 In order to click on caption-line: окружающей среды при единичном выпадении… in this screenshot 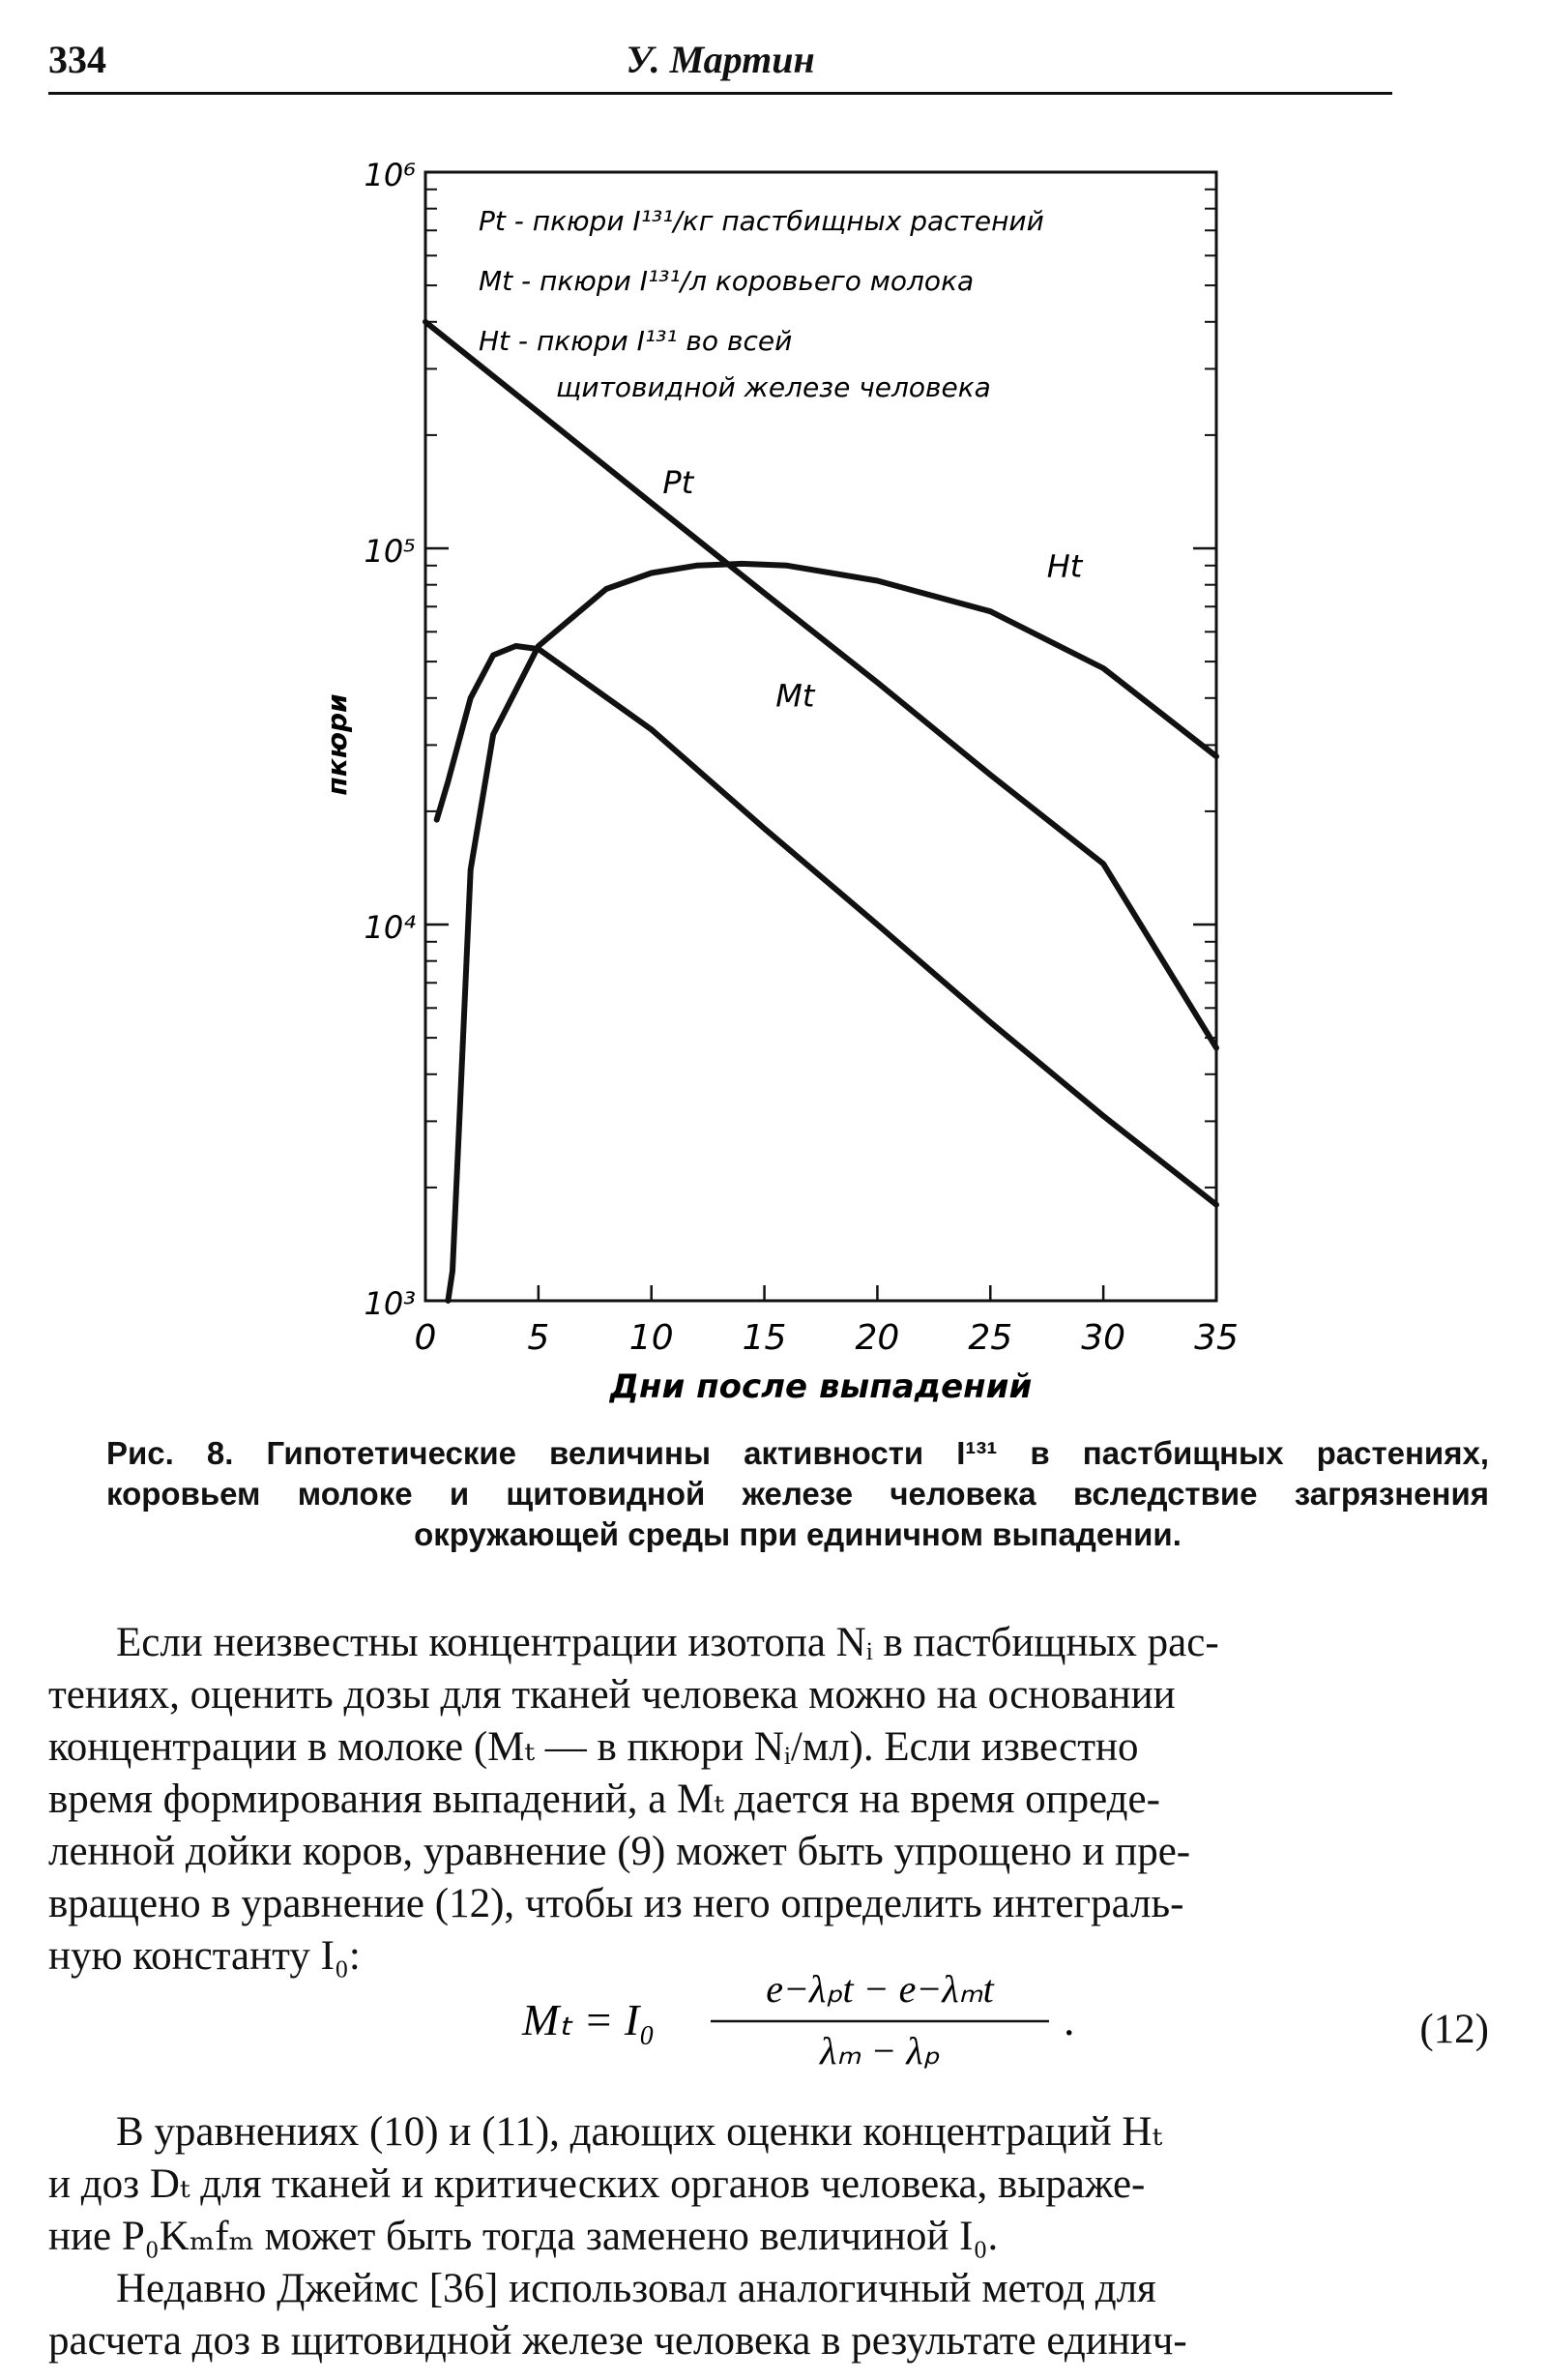, I will do `click(798, 1534)`.